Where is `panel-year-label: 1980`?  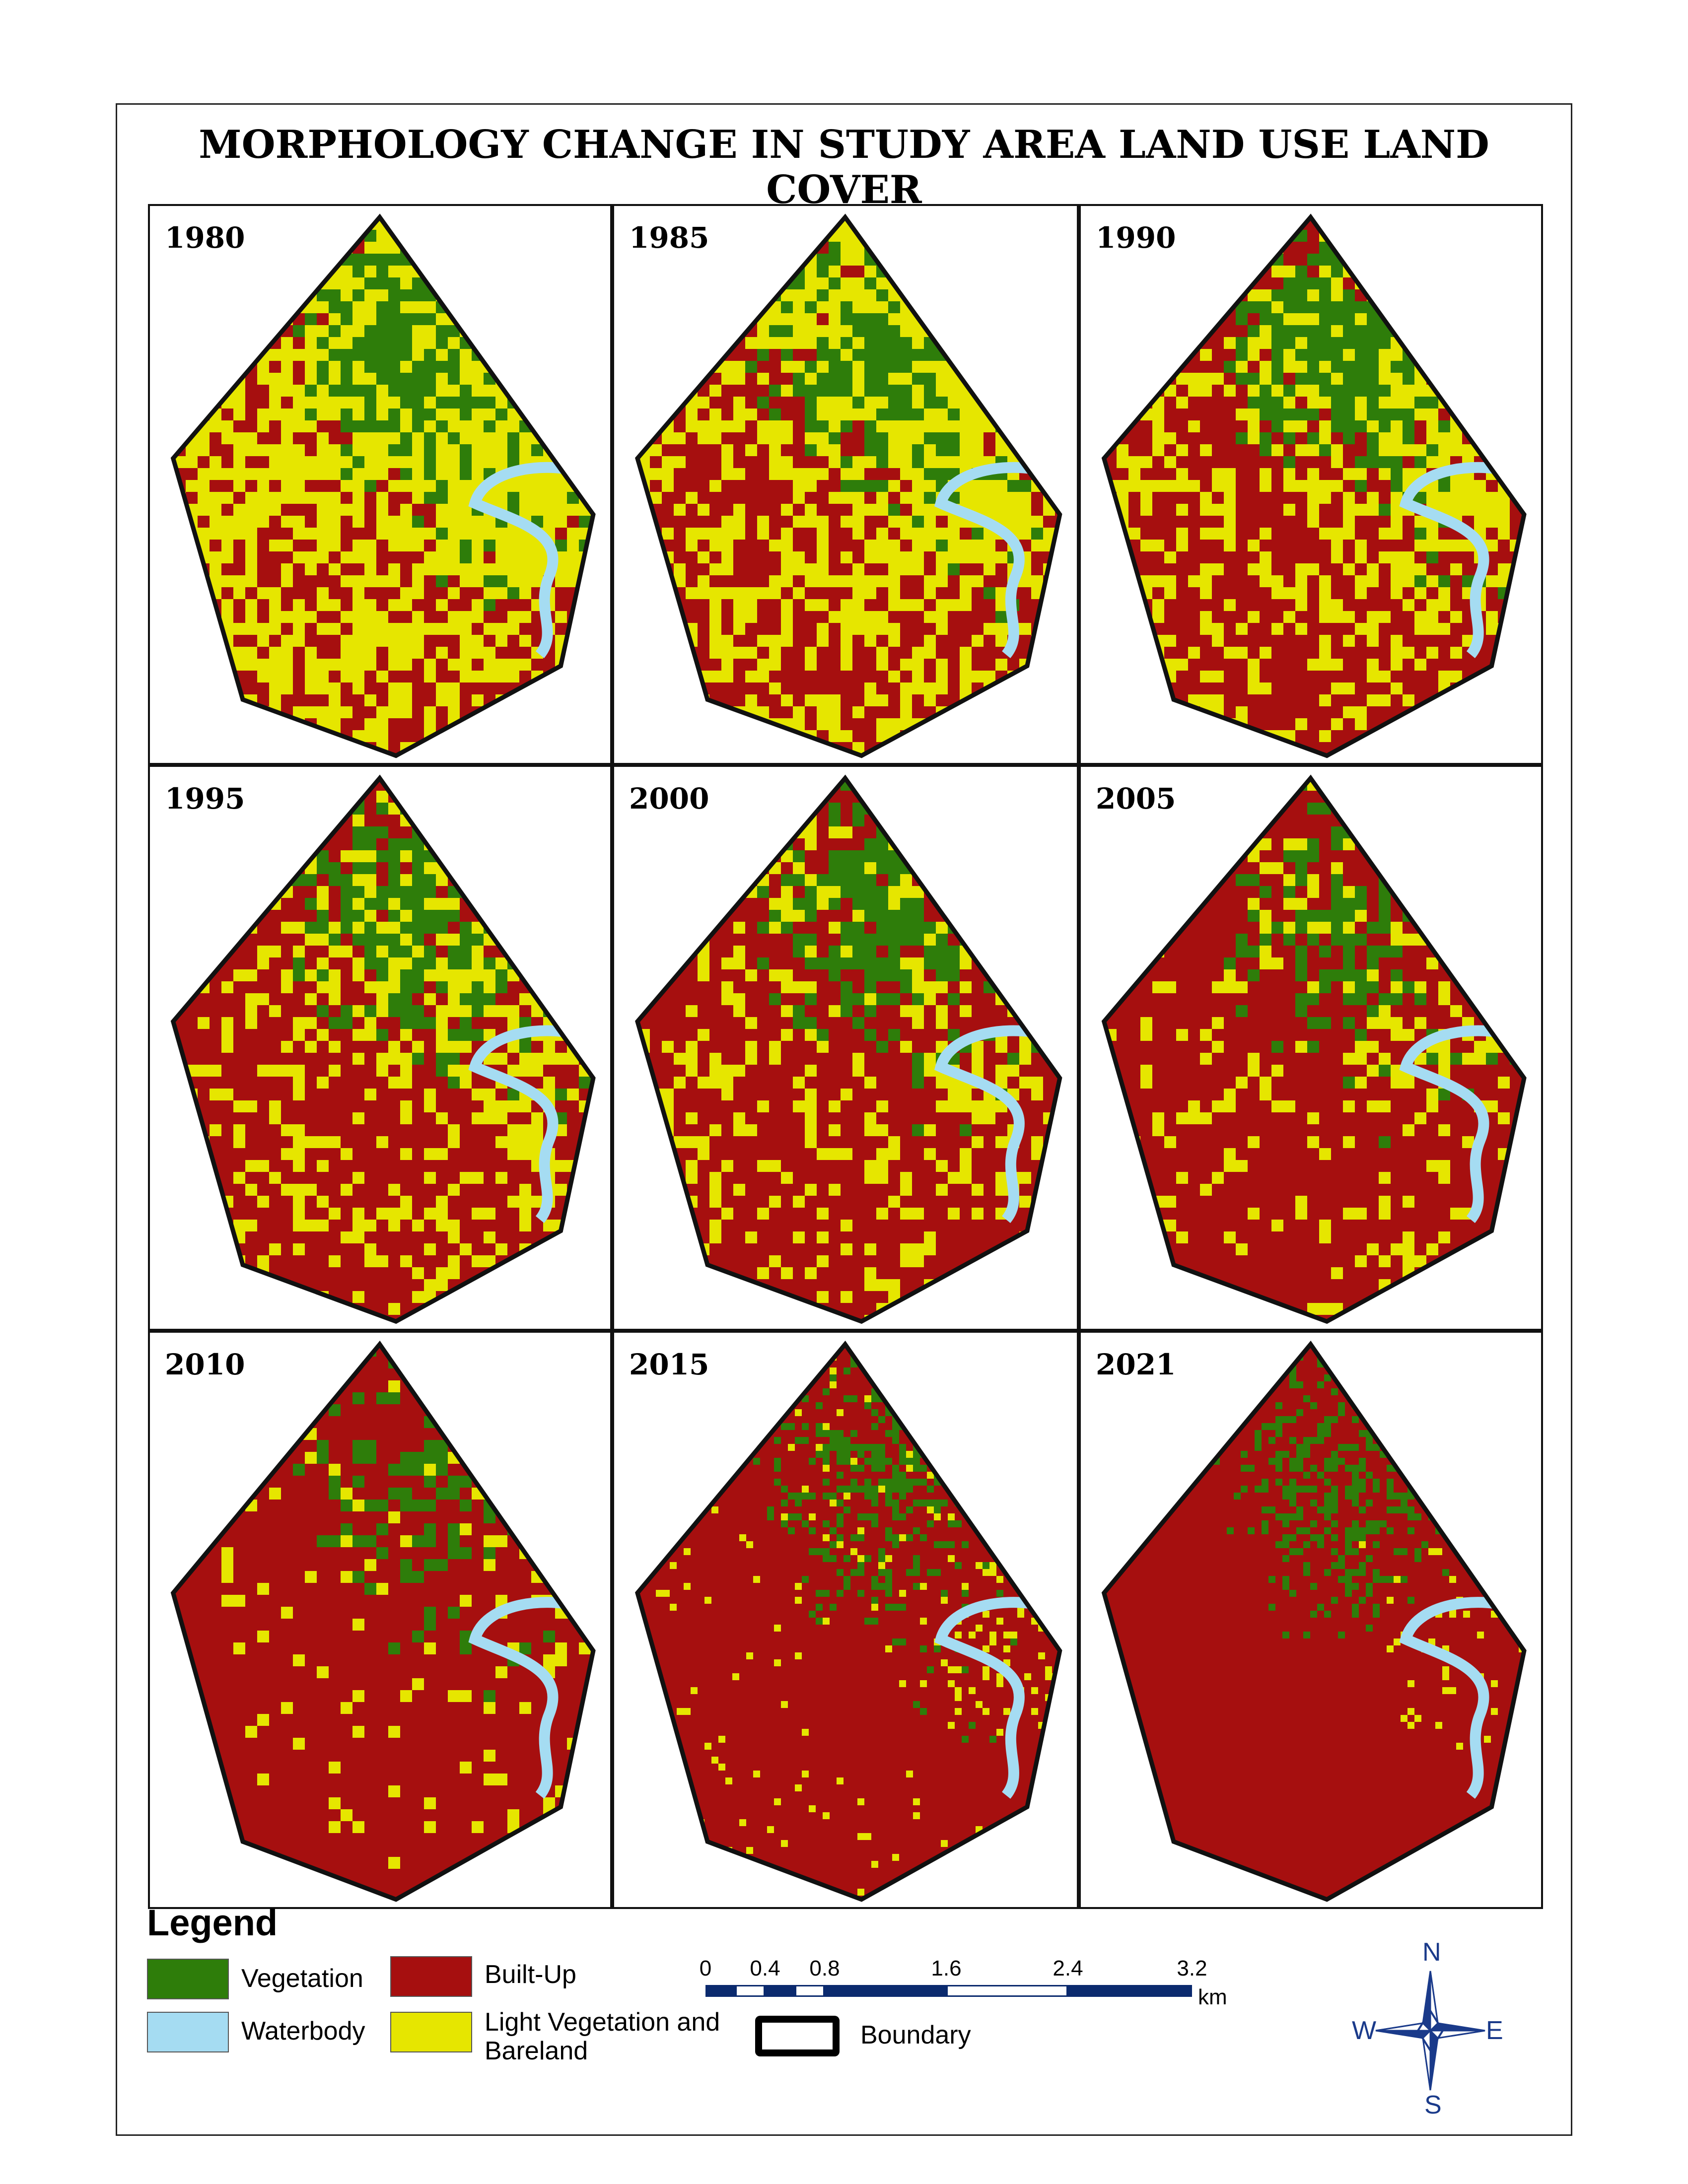 panel-year-label: 1980 is located at coordinates (205, 238).